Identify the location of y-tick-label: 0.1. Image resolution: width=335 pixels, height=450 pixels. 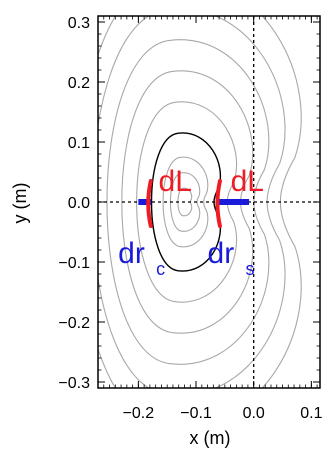
(79, 143).